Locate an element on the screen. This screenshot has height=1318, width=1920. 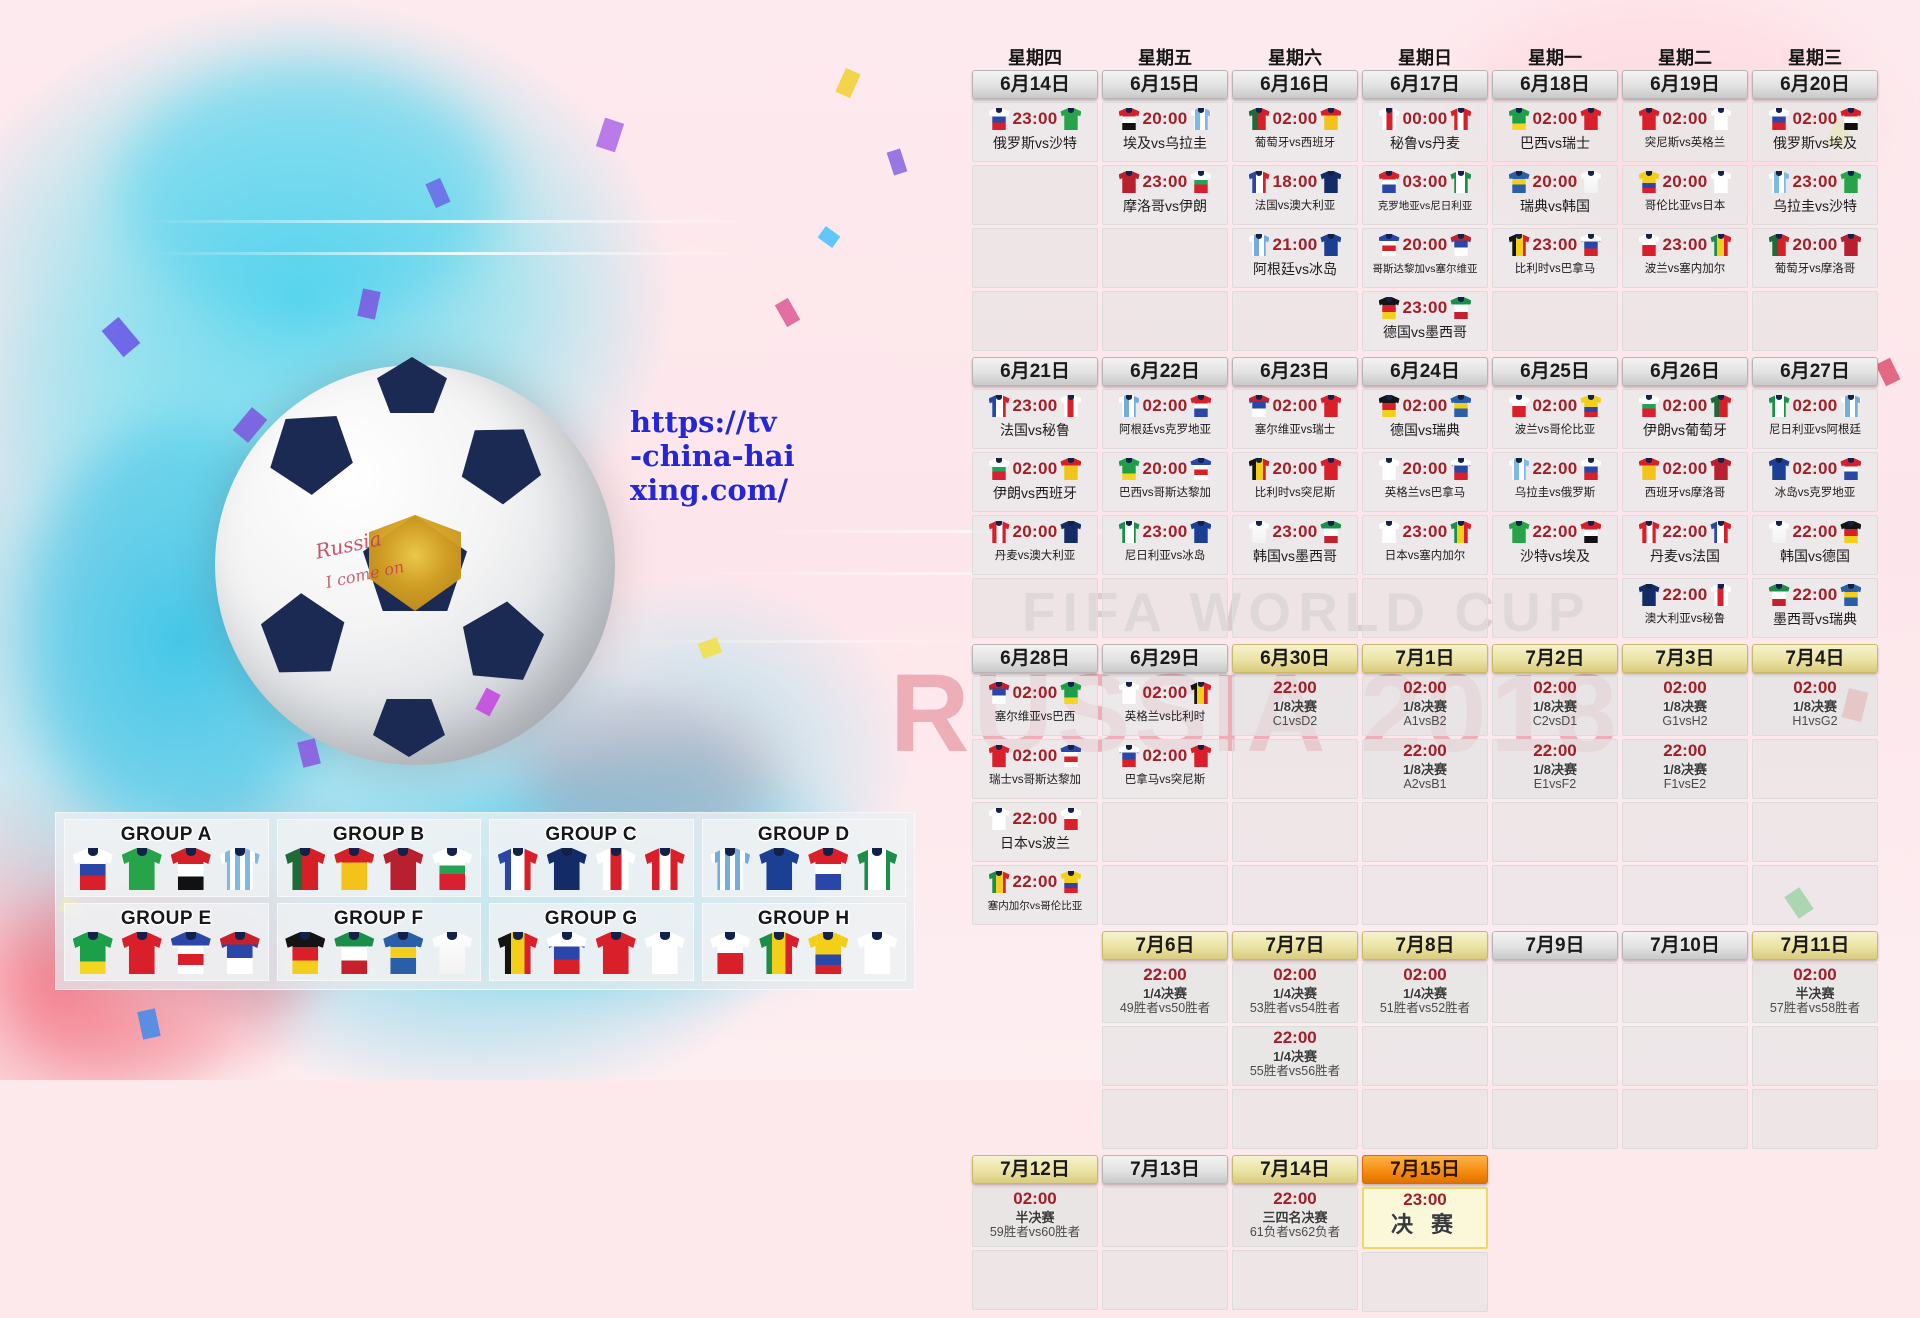
match-cell: 02:00 瑞士vs哥斯达黎加 is located at coordinates (1035, 769).